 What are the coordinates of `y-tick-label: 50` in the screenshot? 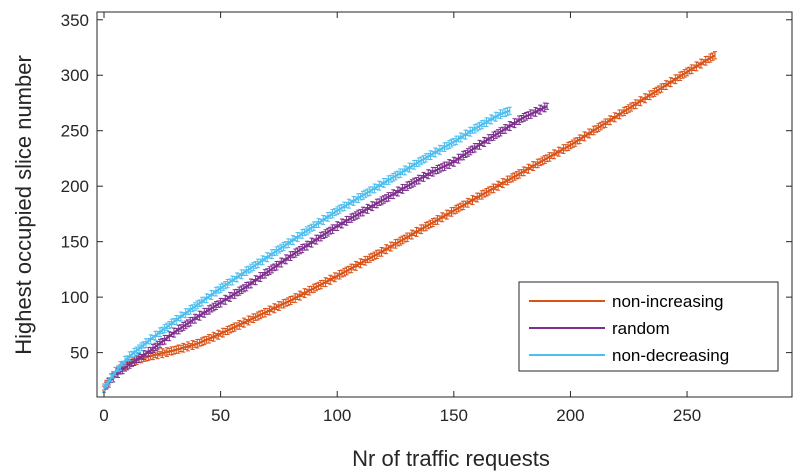 It's located at (79, 353).